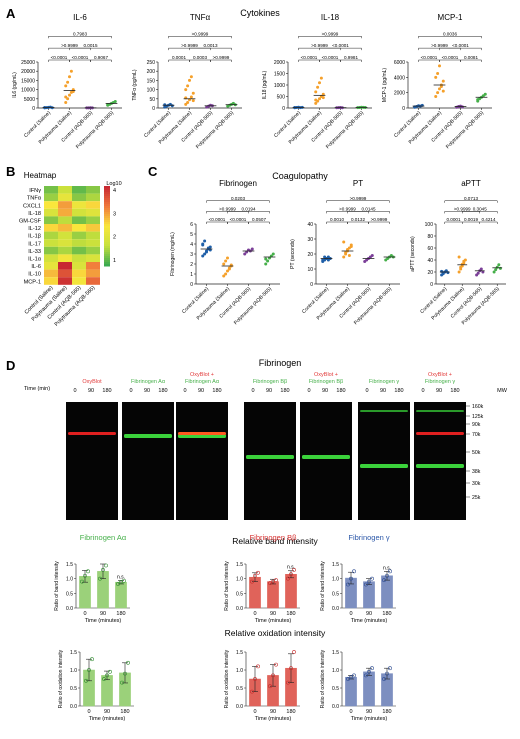 This screenshot has width=520, height=739. Describe the element at coordinates (273, 621) in the screenshot. I see `x-axis-label: Time (minutes)` at that location.